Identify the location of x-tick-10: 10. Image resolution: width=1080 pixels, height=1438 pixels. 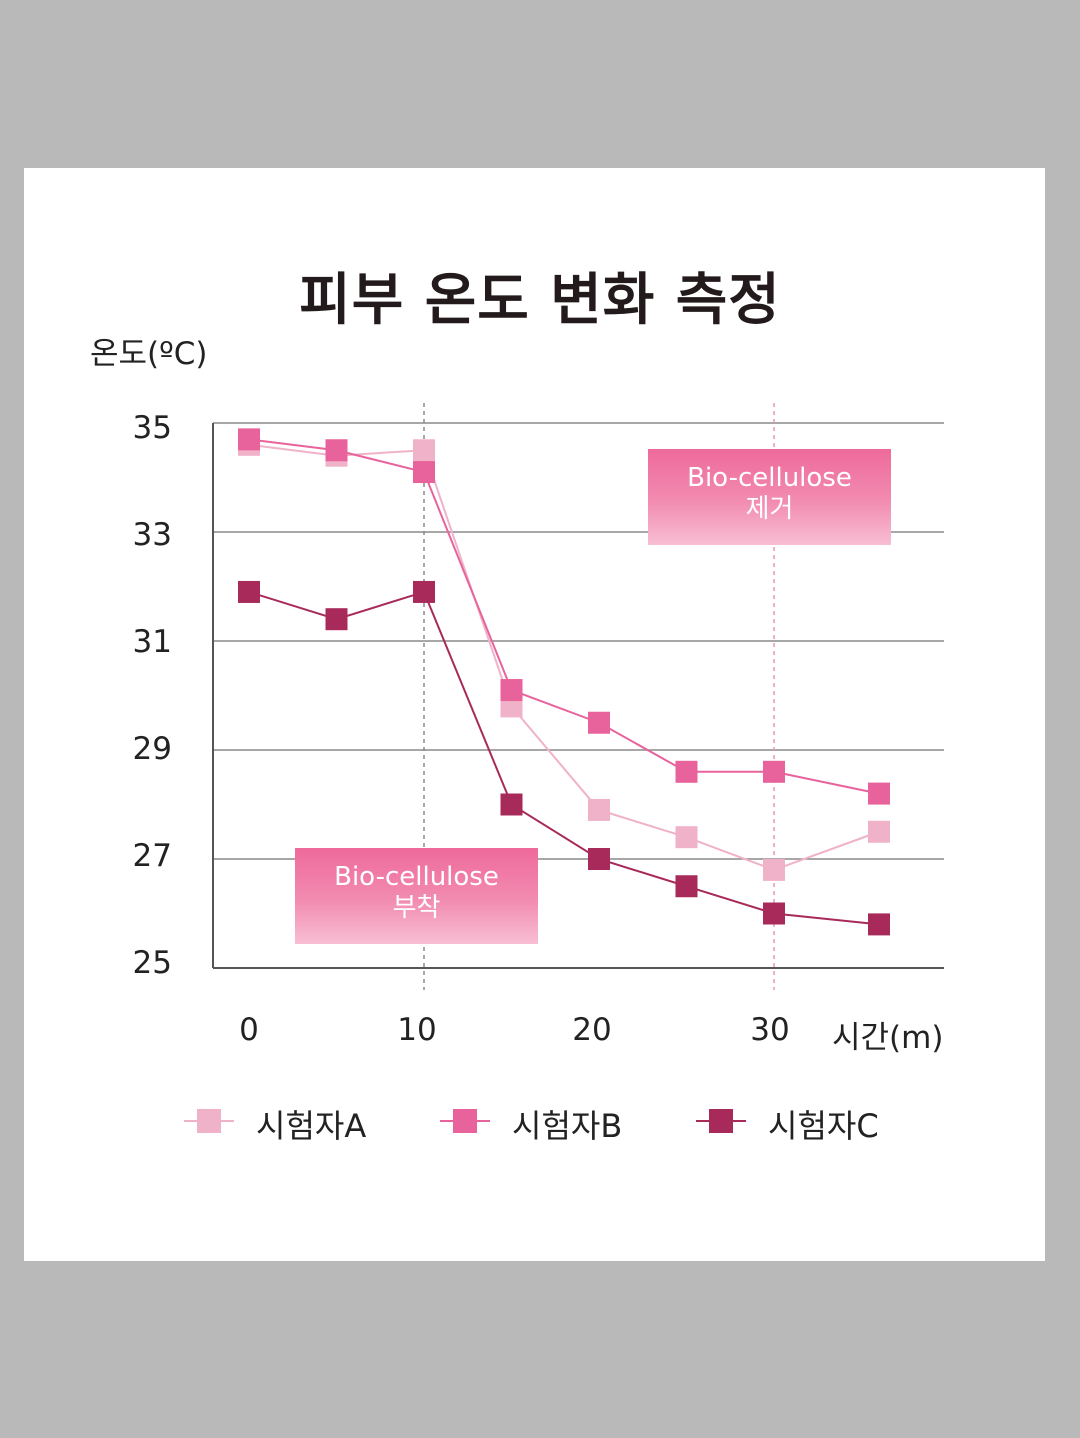
(417, 1030).